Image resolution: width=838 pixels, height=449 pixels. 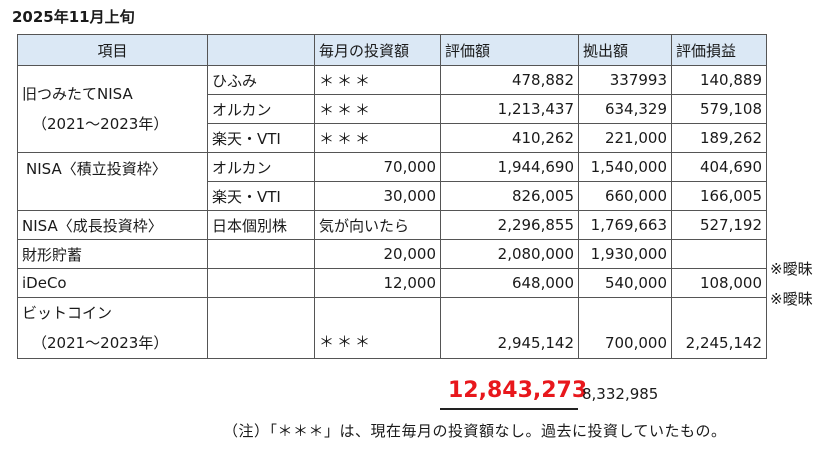 I want to click on contribution: 660,000, so click(x=625, y=196).